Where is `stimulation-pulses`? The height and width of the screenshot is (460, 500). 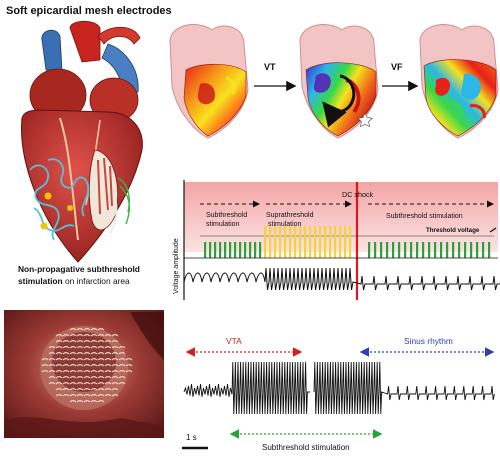
stimulation-pulses is located at coordinates (347, 242).